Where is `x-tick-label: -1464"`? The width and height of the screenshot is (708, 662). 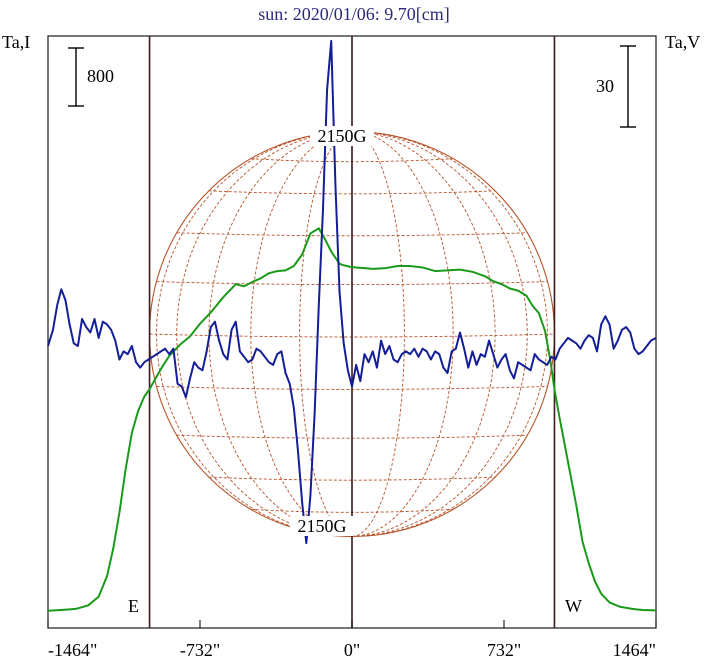
x-tick-label: -1464" is located at coordinates (72, 650).